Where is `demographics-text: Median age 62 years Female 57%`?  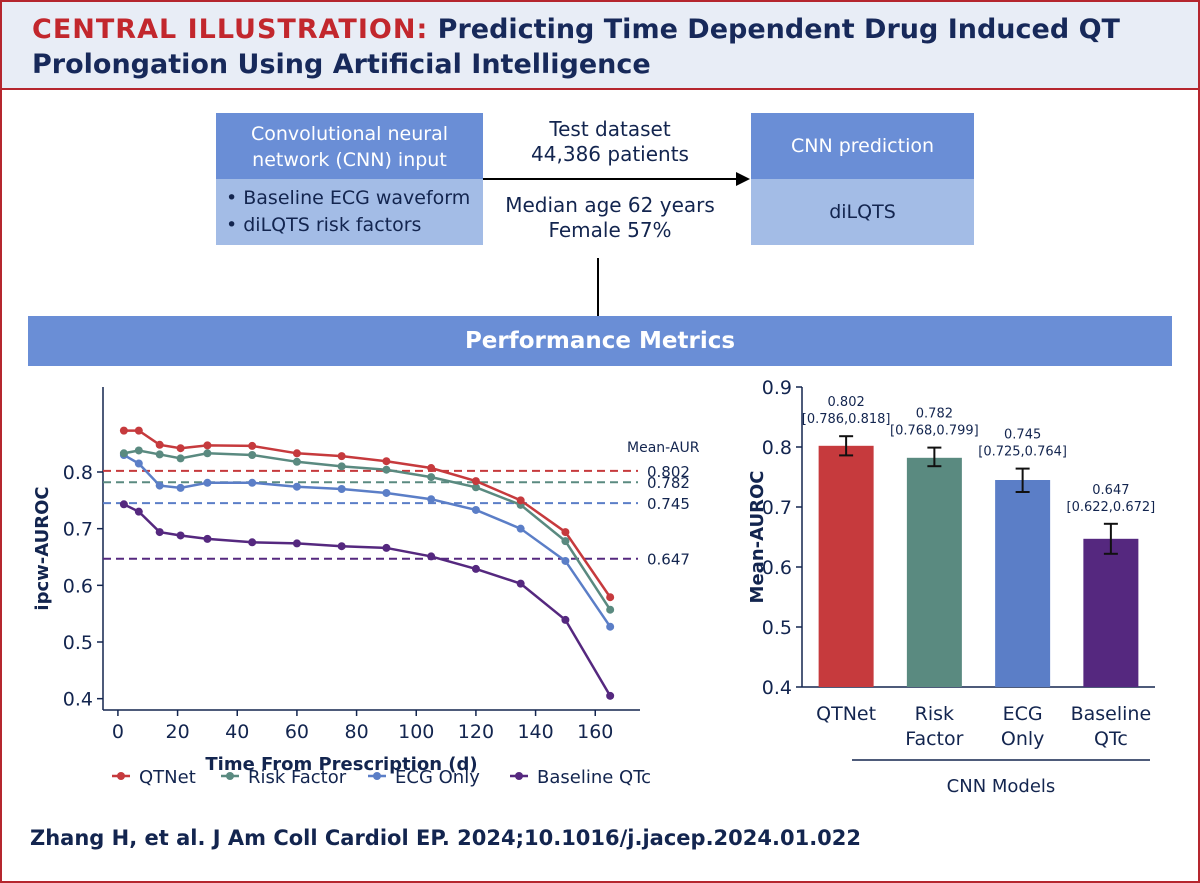 demographics-text: Median age 62 years Female 57% is located at coordinates (610, 218).